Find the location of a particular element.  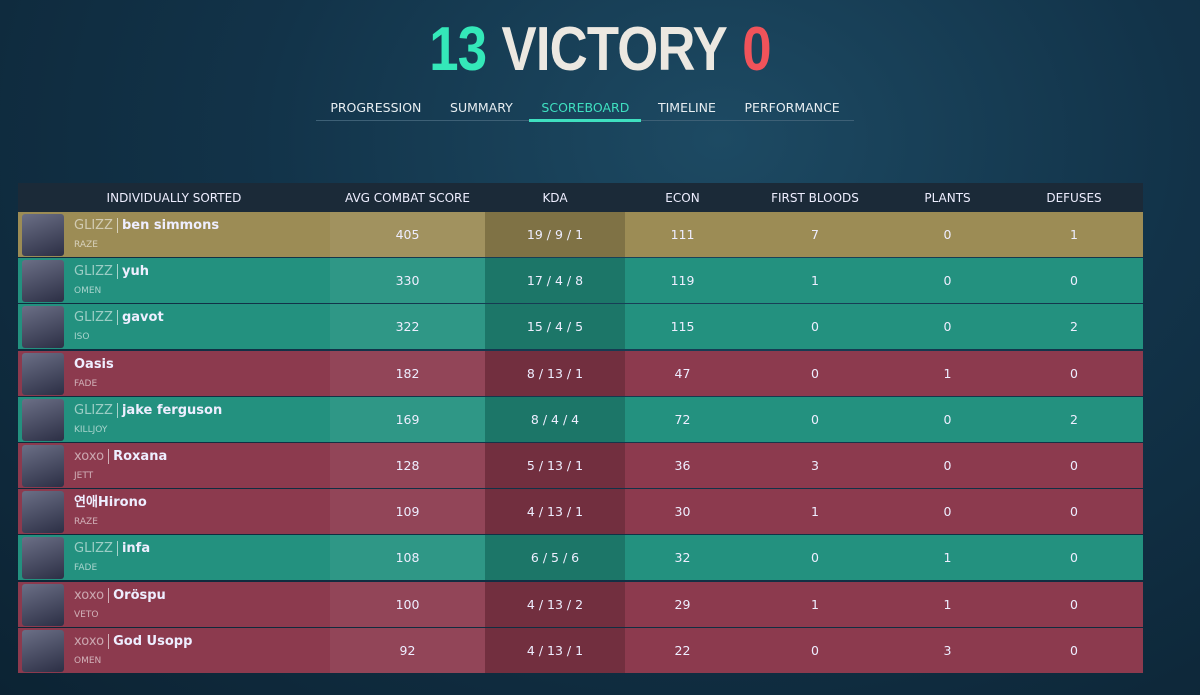

score-right: 0 is located at coordinates (756, 49).